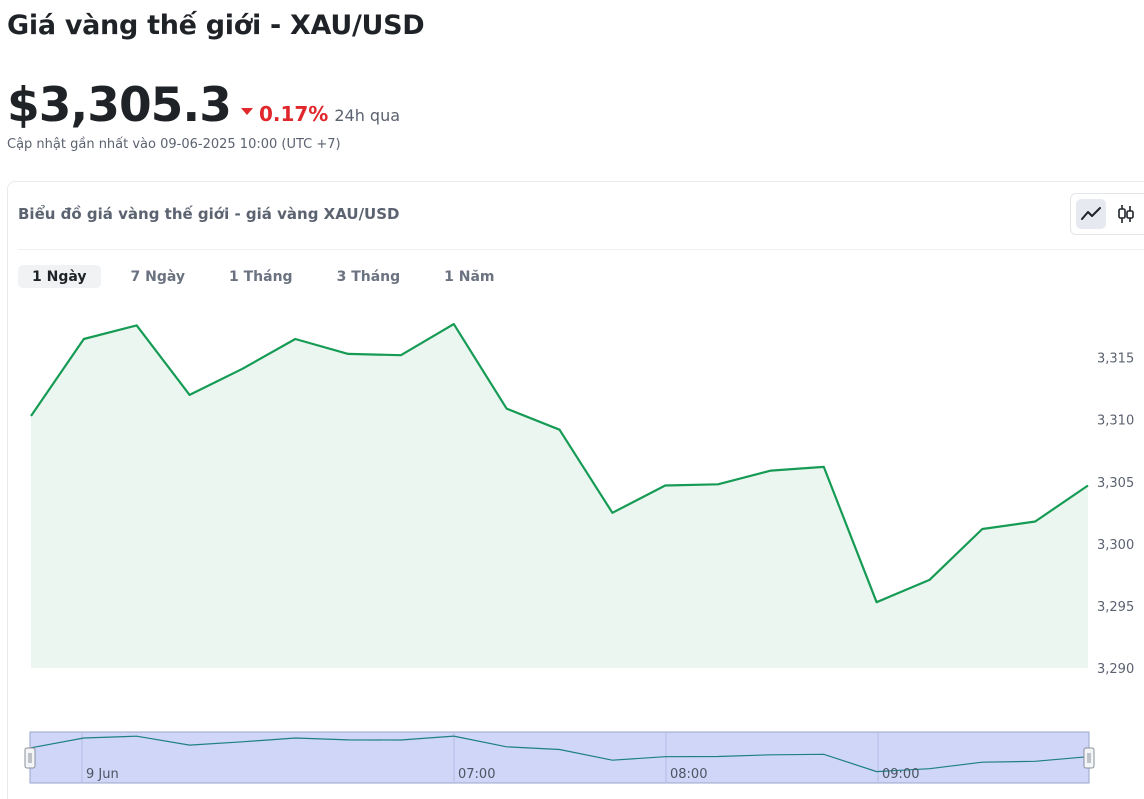  I want to click on line-chart-icon, so click(1091, 213).